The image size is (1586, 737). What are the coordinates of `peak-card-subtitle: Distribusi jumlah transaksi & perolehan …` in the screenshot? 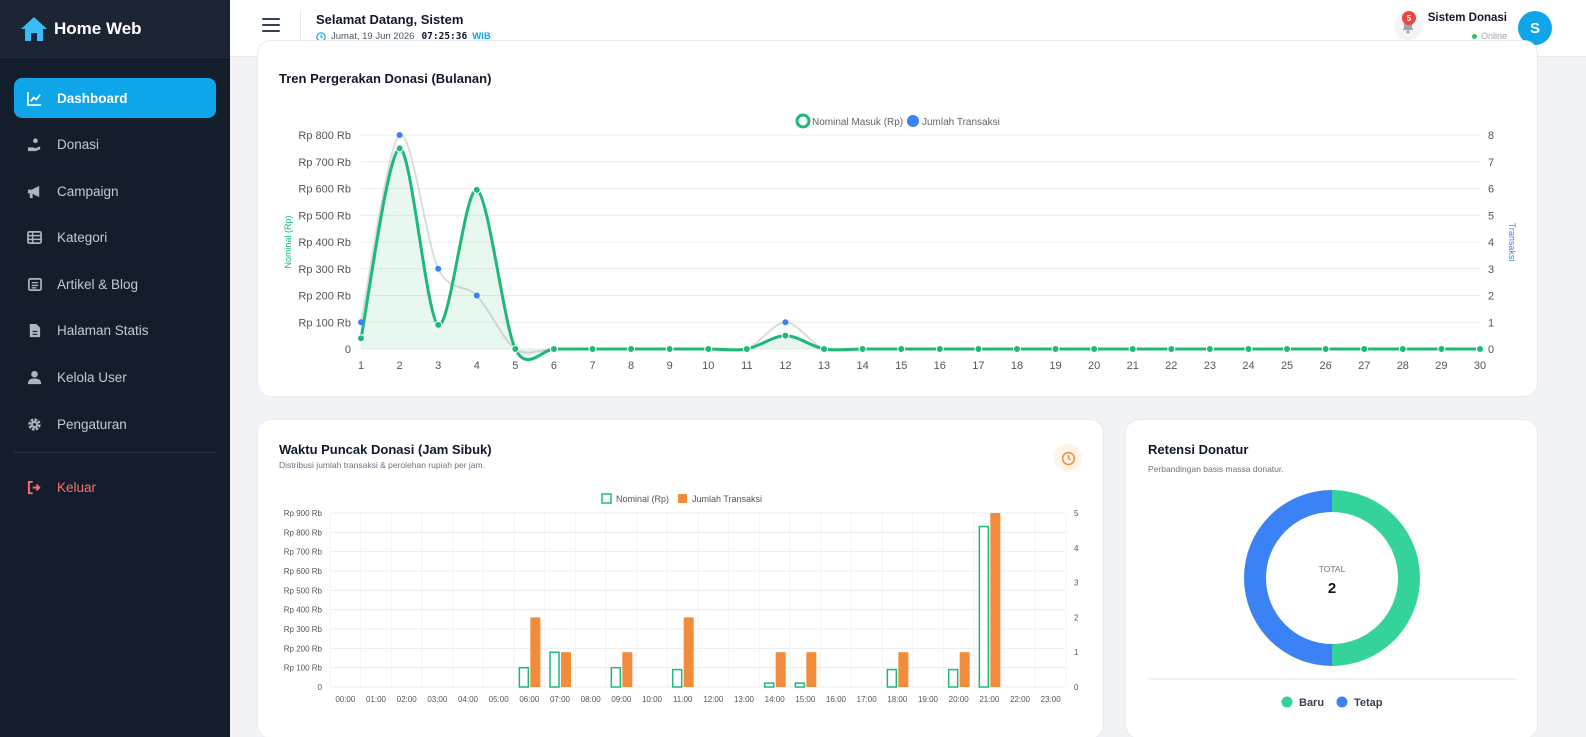 It's located at (382, 465).